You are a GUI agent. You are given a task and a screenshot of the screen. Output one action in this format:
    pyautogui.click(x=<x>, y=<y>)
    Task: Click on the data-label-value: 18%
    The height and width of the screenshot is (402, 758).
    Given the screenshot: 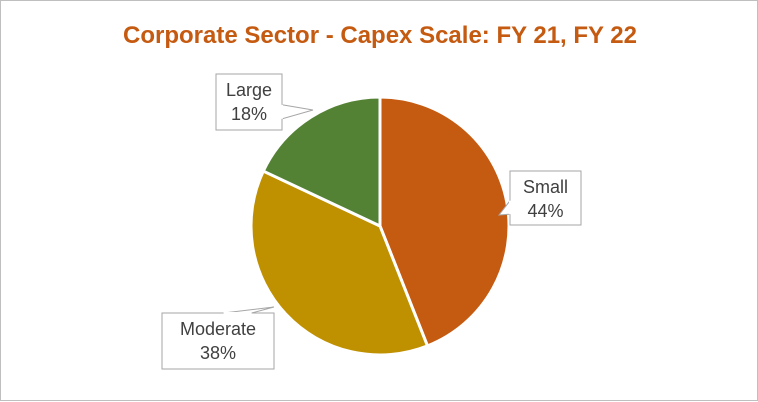 What is the action you would take?
    pyautogui.click(x=249, y=114)
    